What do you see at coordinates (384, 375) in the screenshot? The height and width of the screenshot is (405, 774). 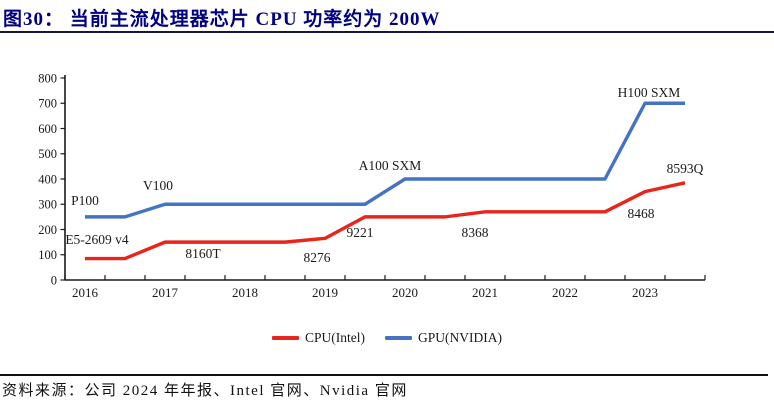 I see `footer-rule` at bounding box center [384, 375].